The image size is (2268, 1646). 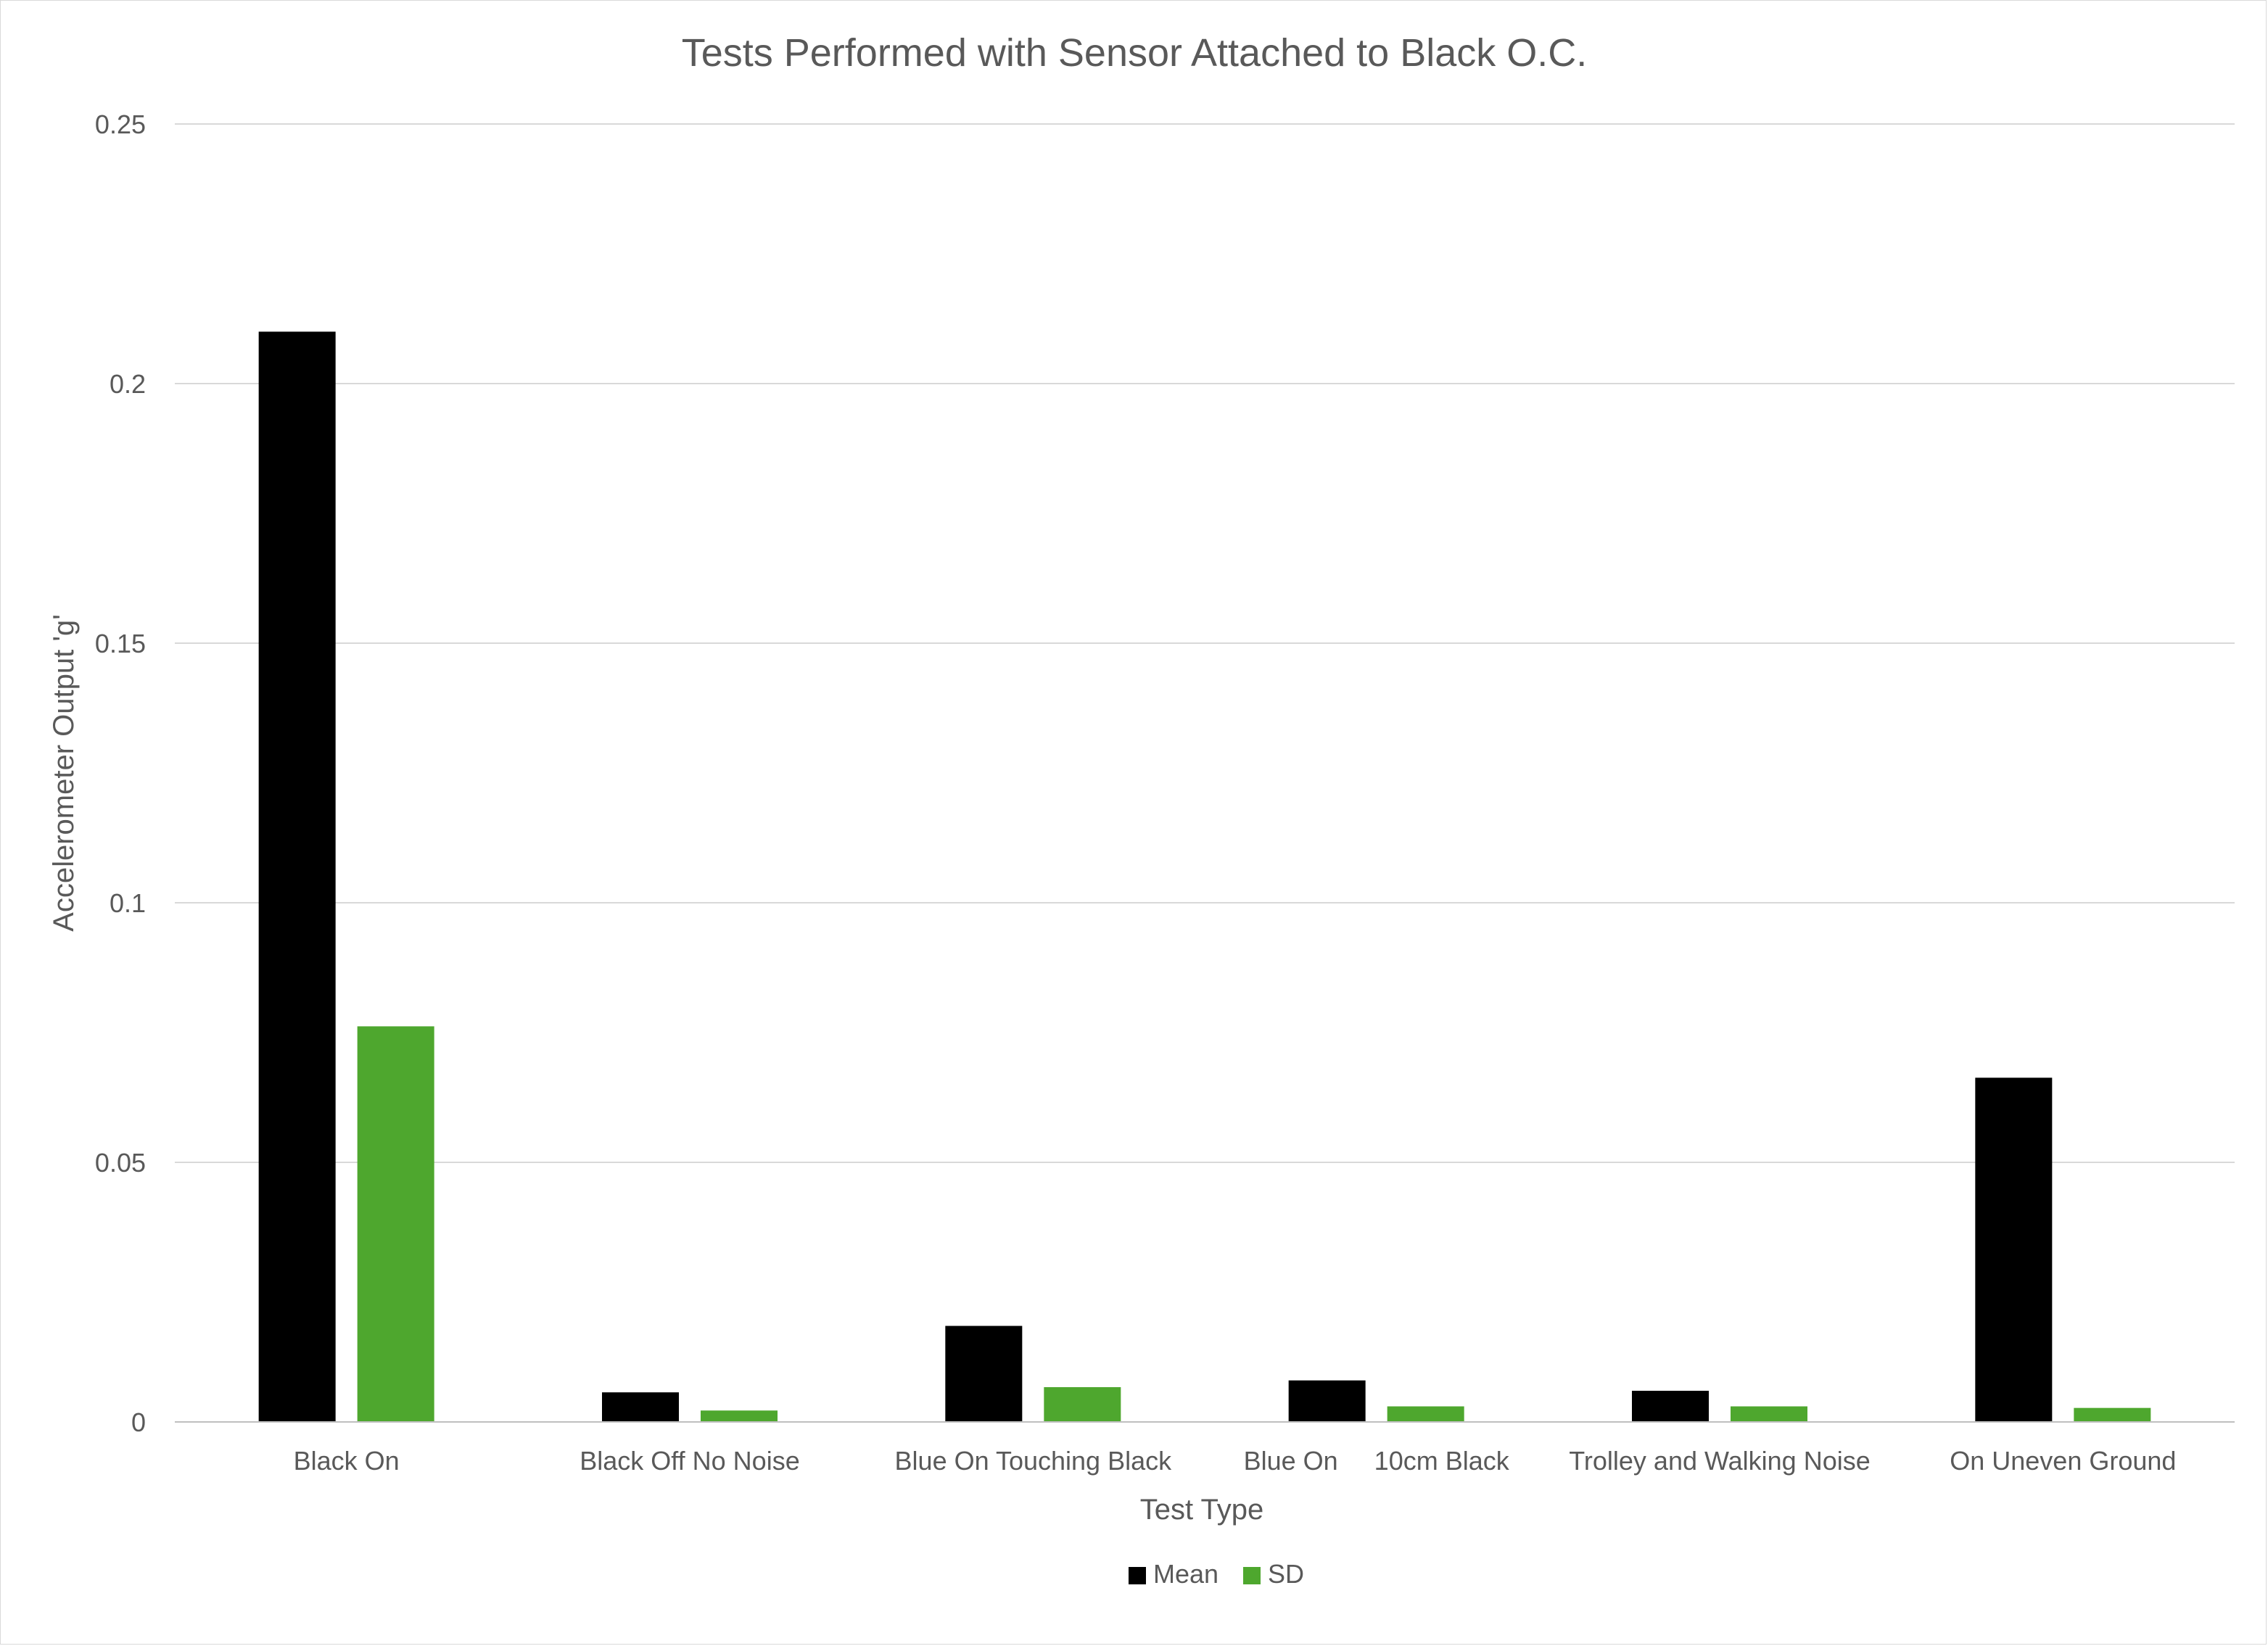 I want to click on x-tick-label: Black Off No Noise, so click(x=689, y=1461).